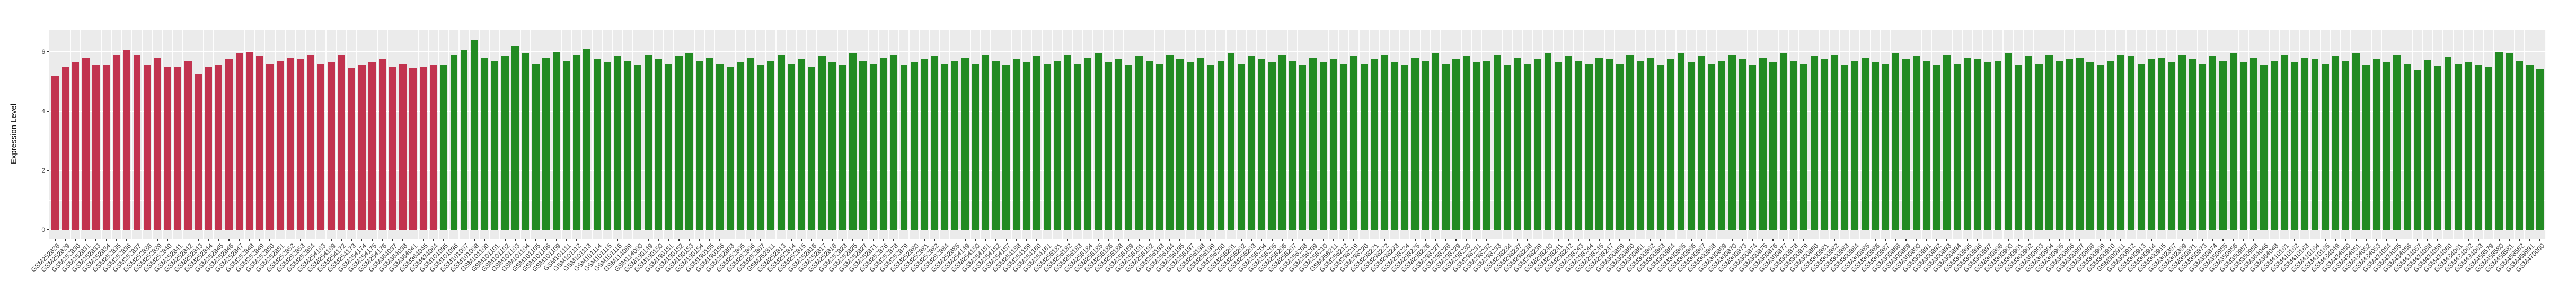  I want to click on bar-GSM256207, so click(1292, 145).